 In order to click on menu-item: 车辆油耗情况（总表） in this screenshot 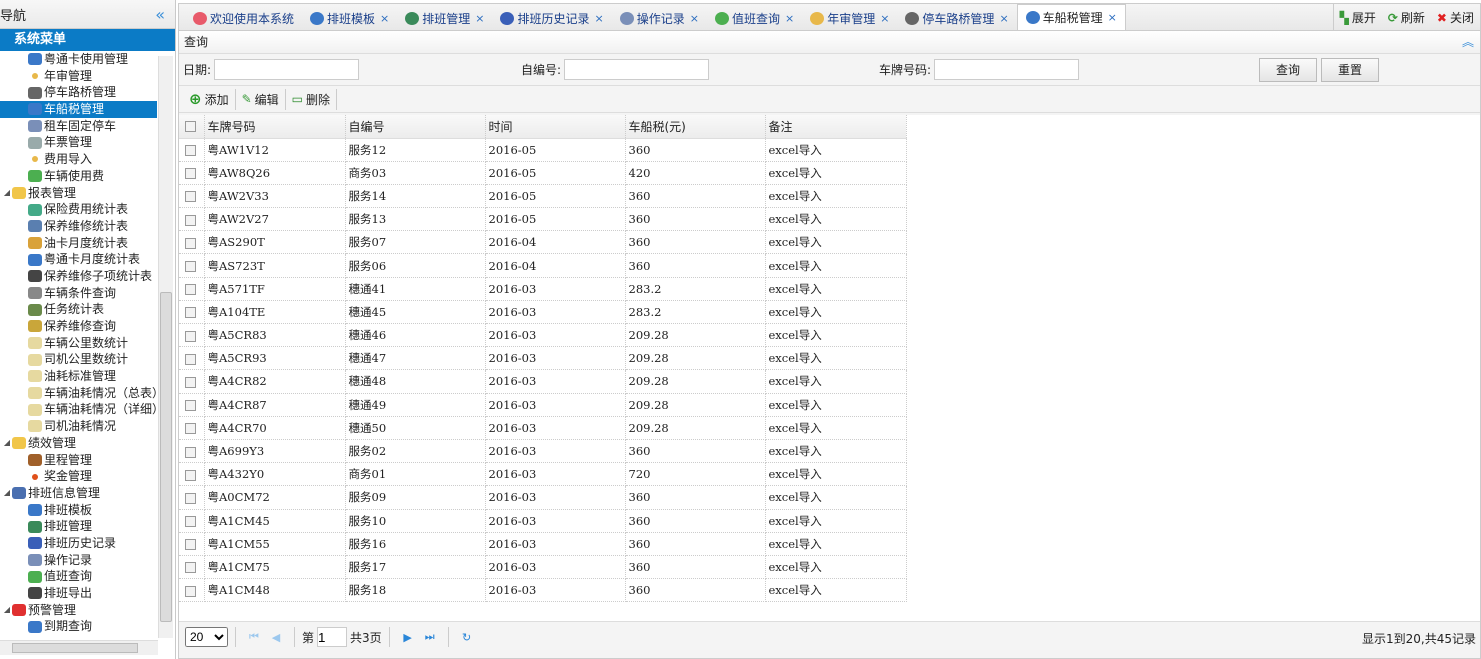, I will do `click(78, 393)`.